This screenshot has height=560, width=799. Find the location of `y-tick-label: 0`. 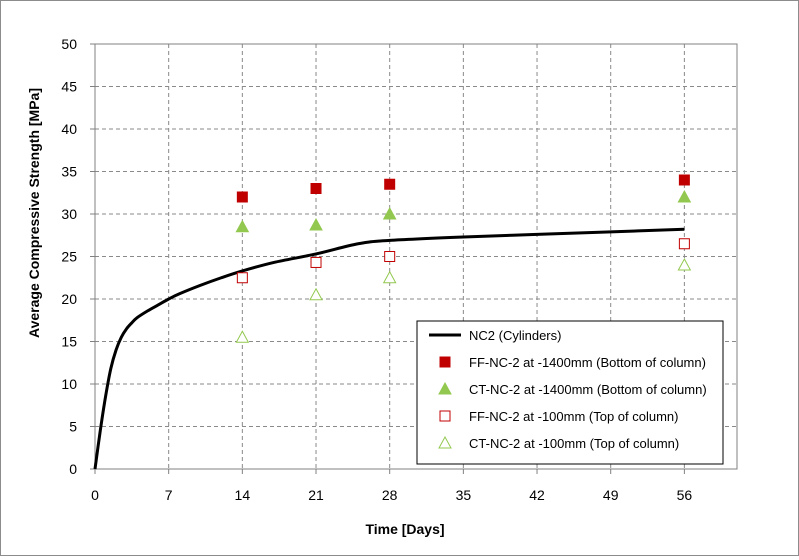

y-tick-label: 0 is located at coordinates (73, 469).